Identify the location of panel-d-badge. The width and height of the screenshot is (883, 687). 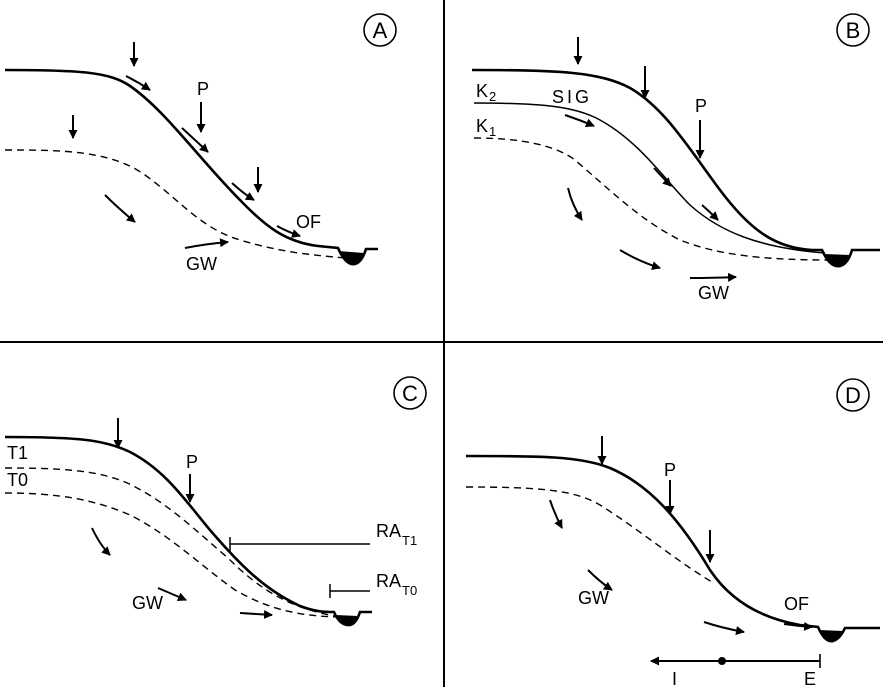
(853, 395).